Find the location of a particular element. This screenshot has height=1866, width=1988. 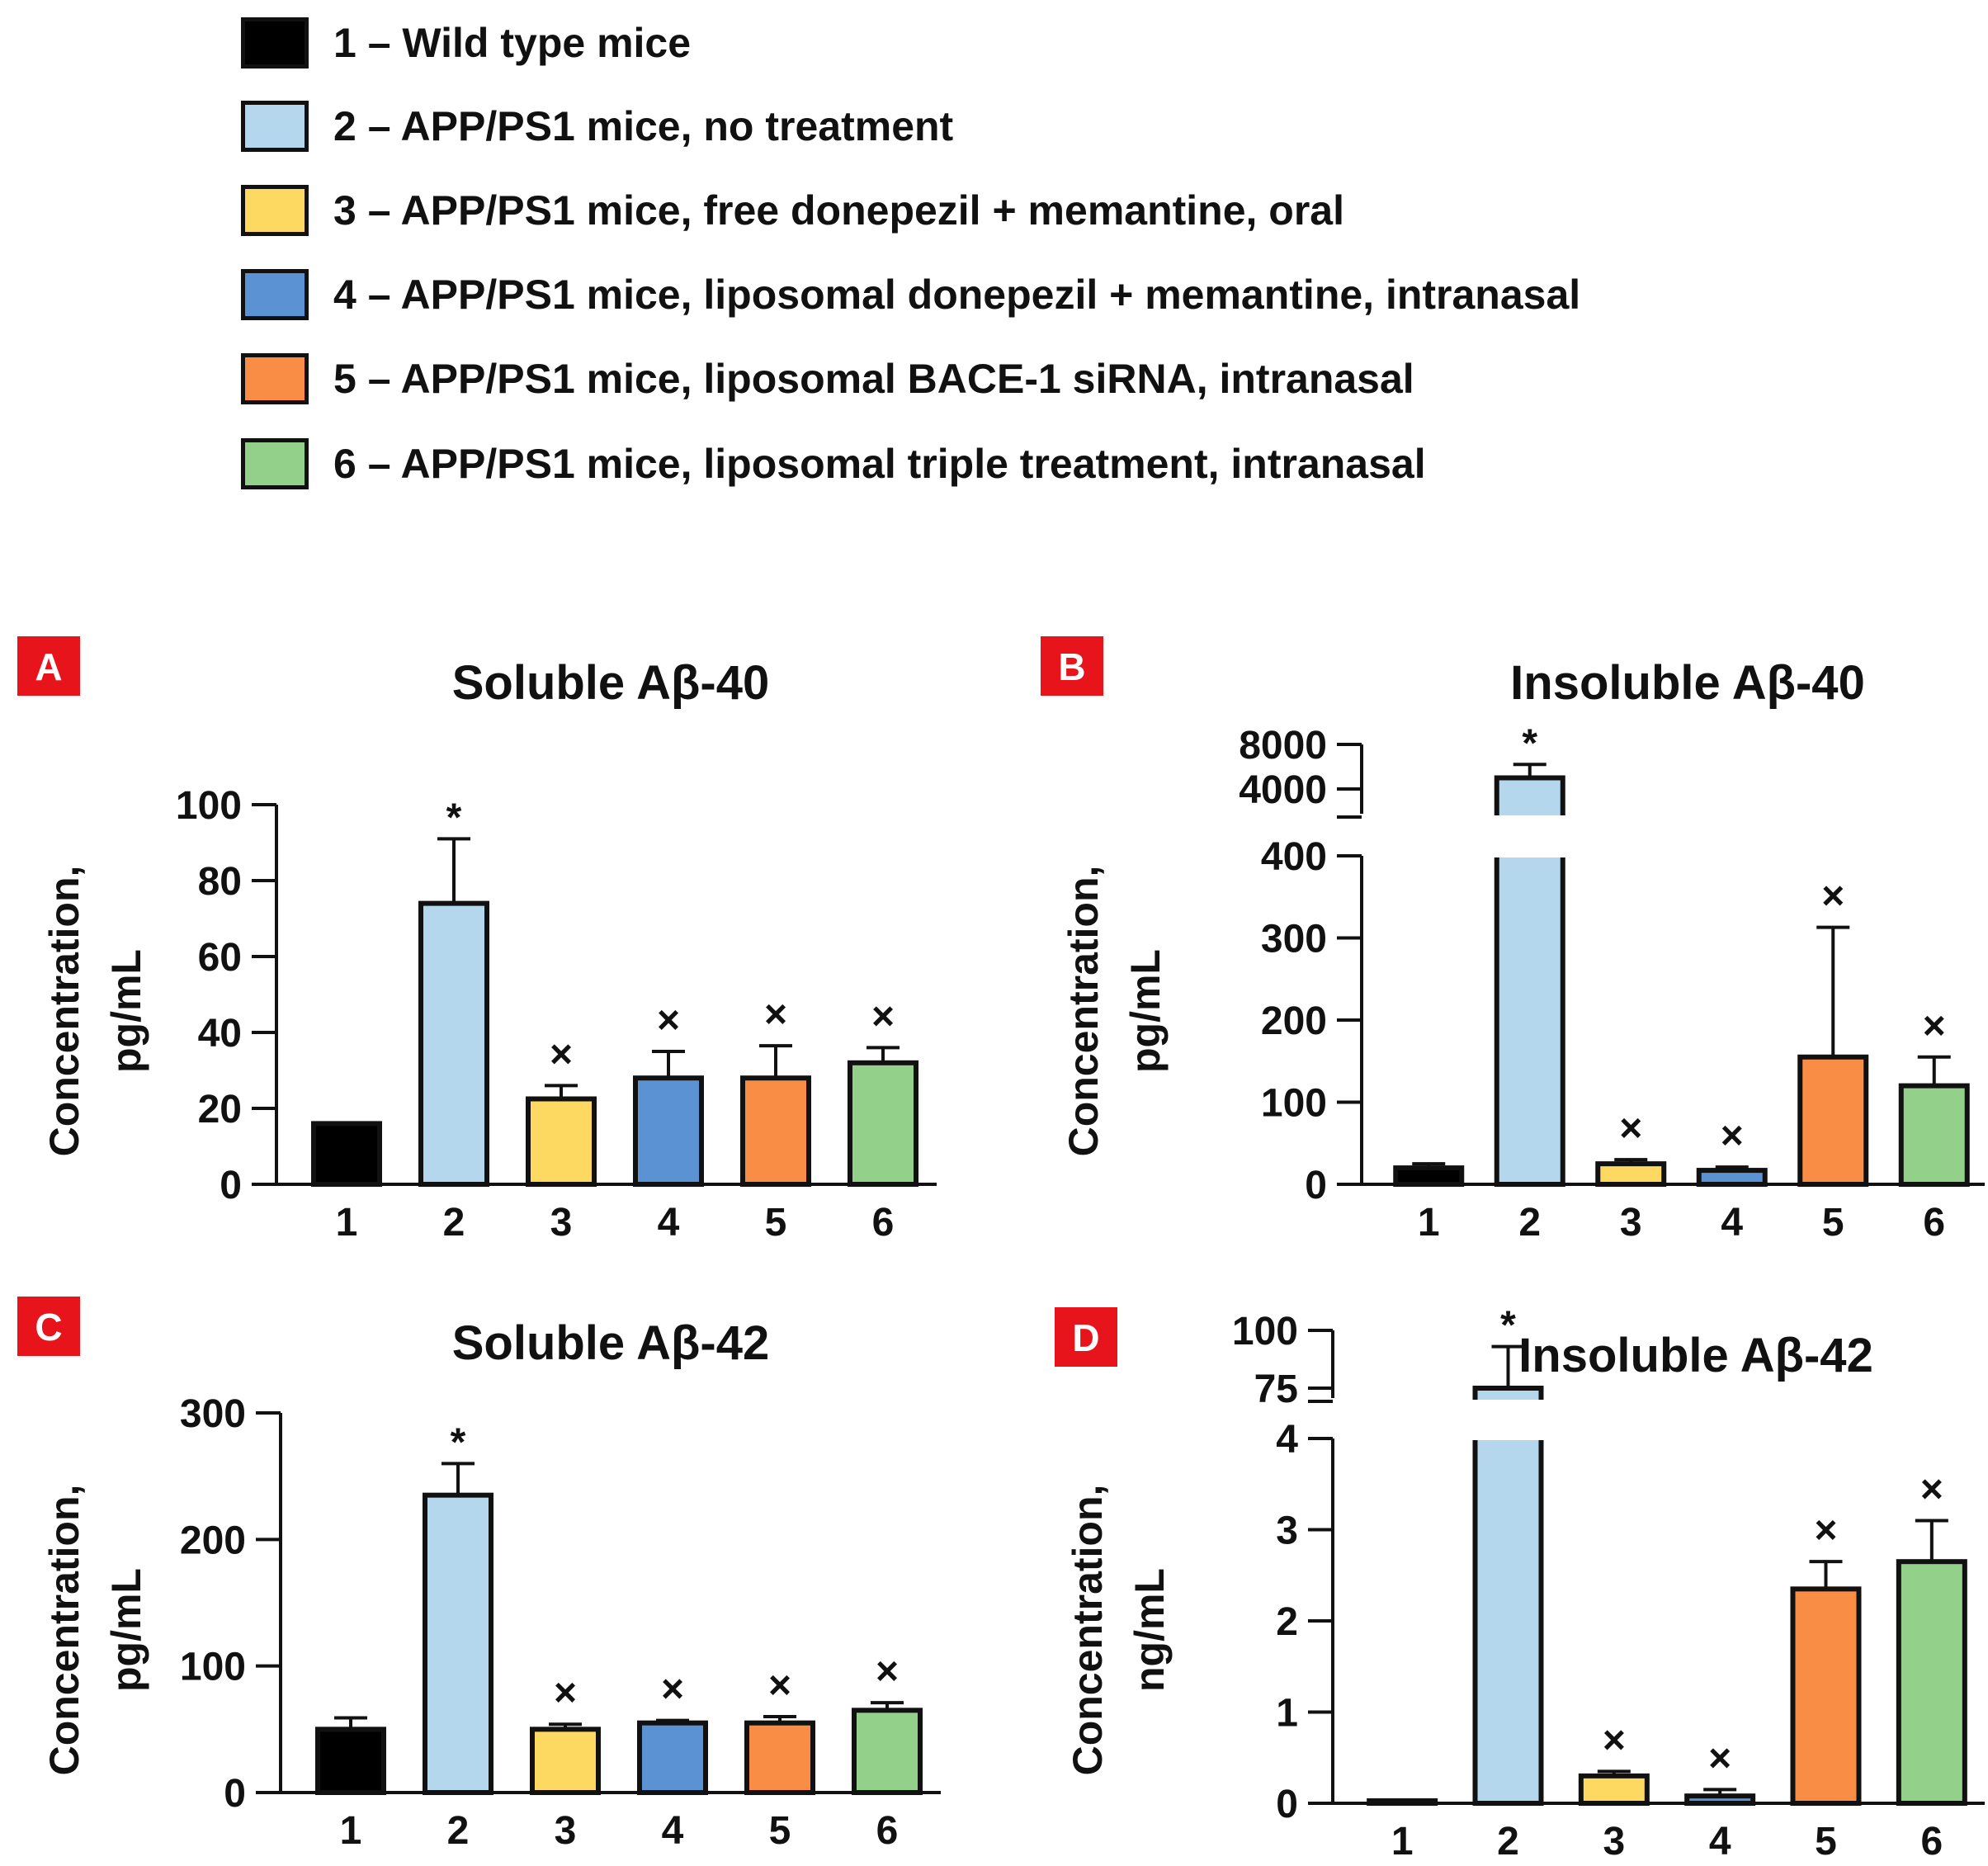

y-tick-label-b-2: 200 is located at coordinates (1294, 1021).